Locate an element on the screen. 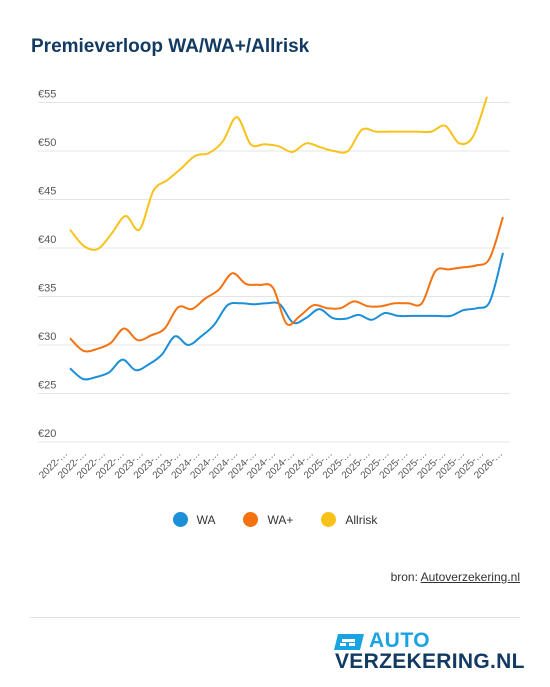 This screenshot has width=550, height=687. y-tick-label: €30 is located at coordinates (47, 337).